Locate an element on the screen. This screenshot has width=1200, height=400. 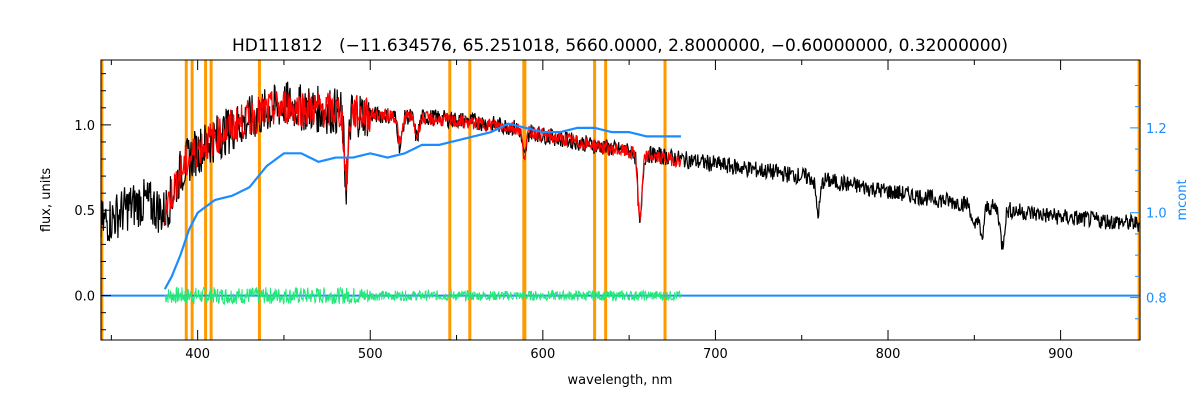
x-tick-label: 900 is located at coordinates (1060, 354).